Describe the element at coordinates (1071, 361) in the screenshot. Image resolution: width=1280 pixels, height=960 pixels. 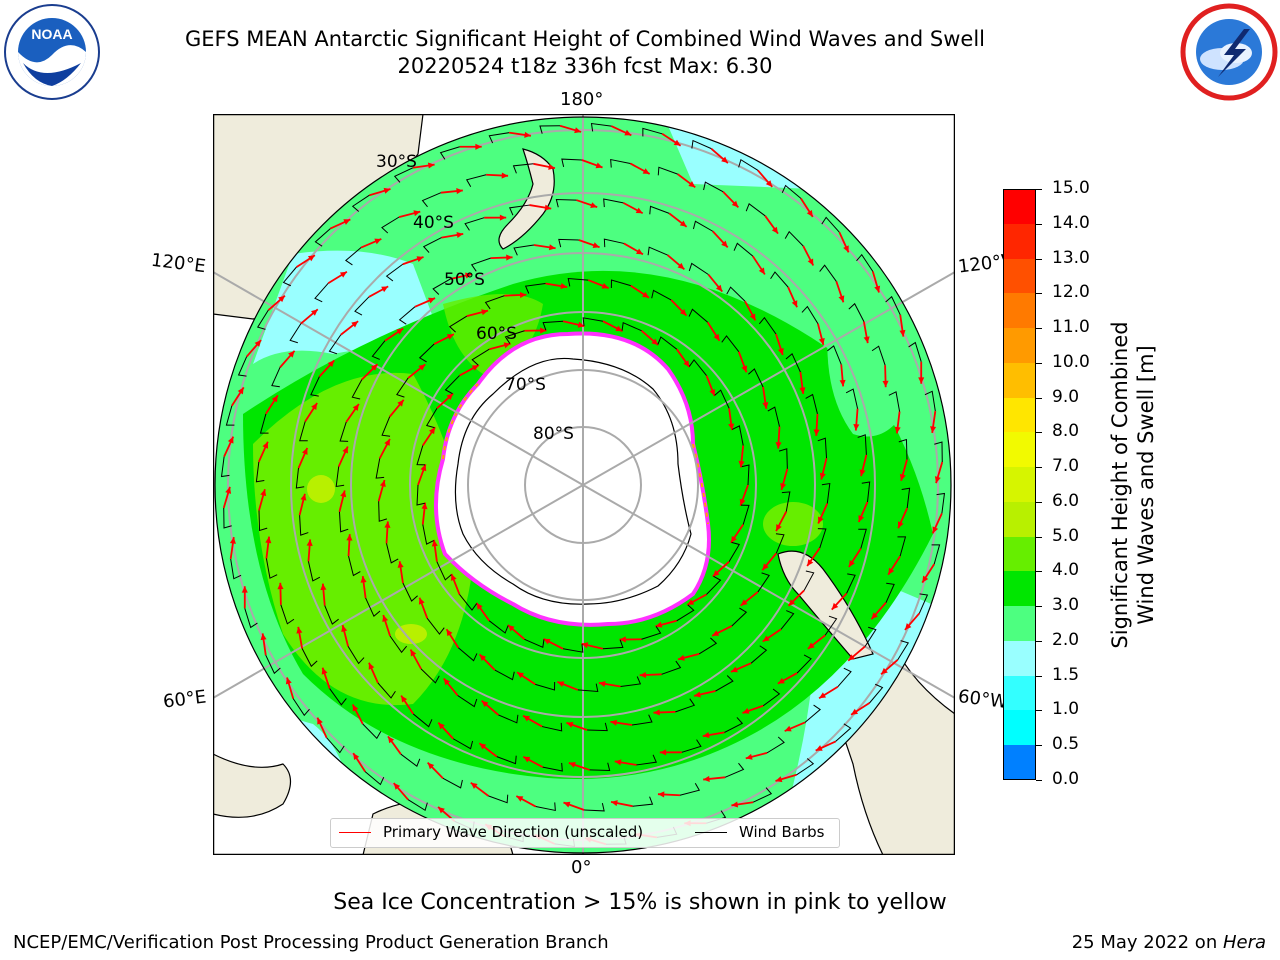
I see `colorbar-tick-label: 10.0` at that location.